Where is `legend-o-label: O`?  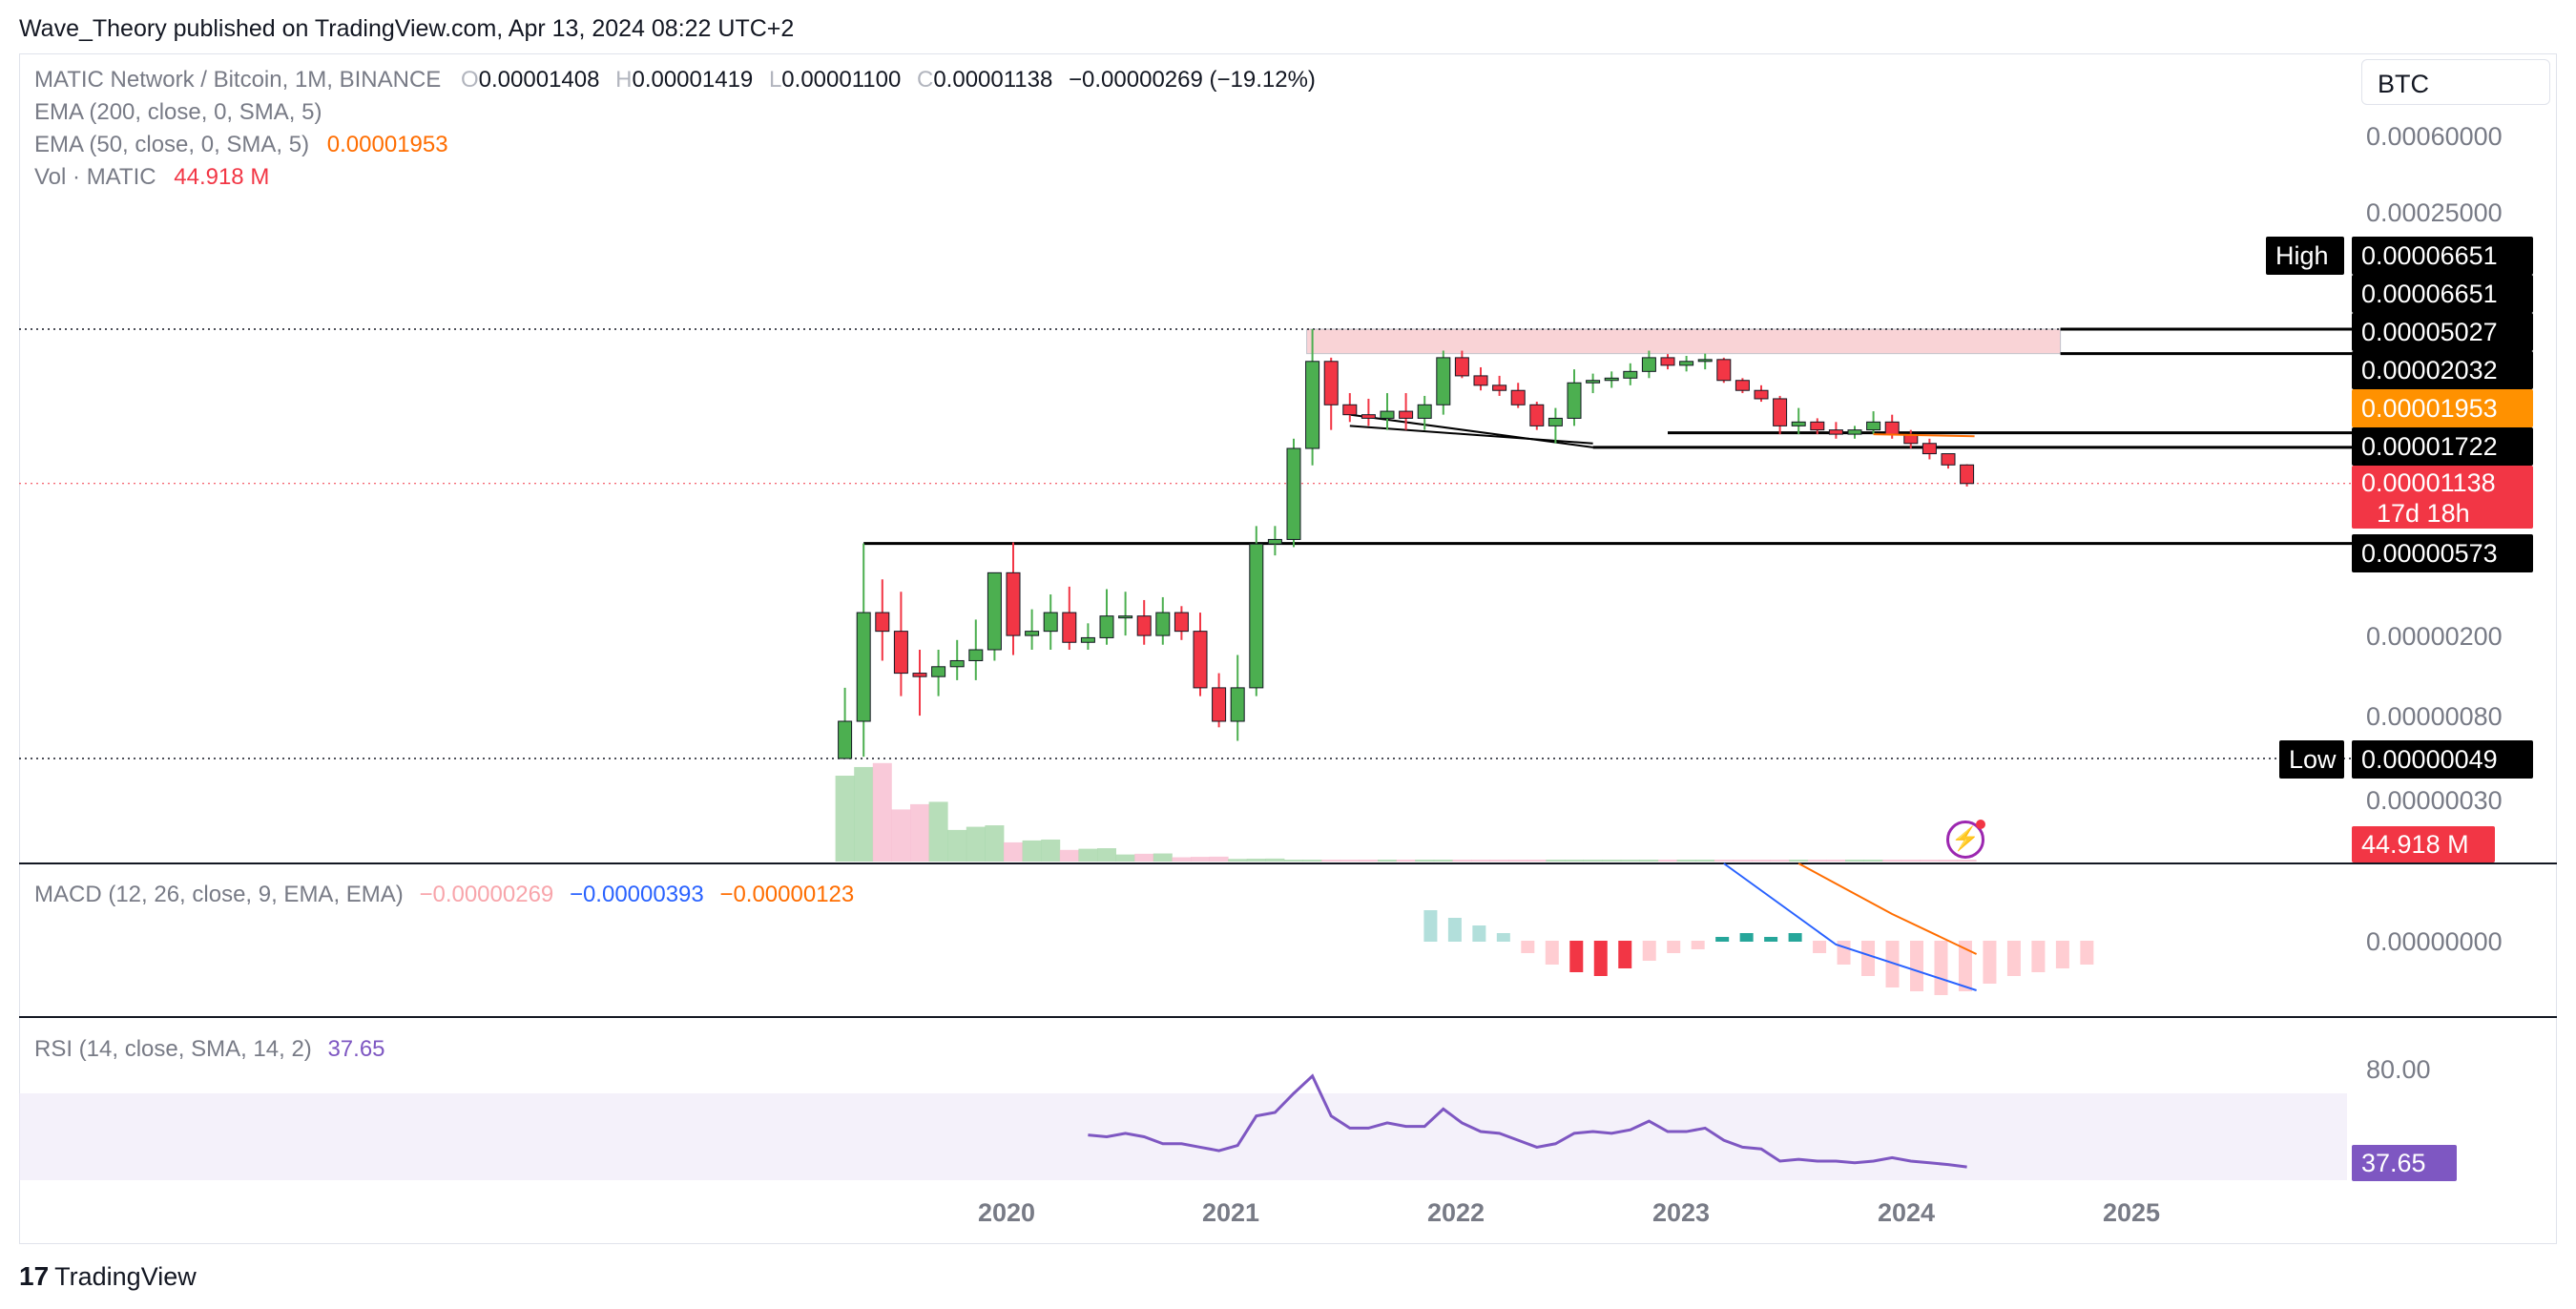
legend-o-label: O is located at coordinates (469, 80).